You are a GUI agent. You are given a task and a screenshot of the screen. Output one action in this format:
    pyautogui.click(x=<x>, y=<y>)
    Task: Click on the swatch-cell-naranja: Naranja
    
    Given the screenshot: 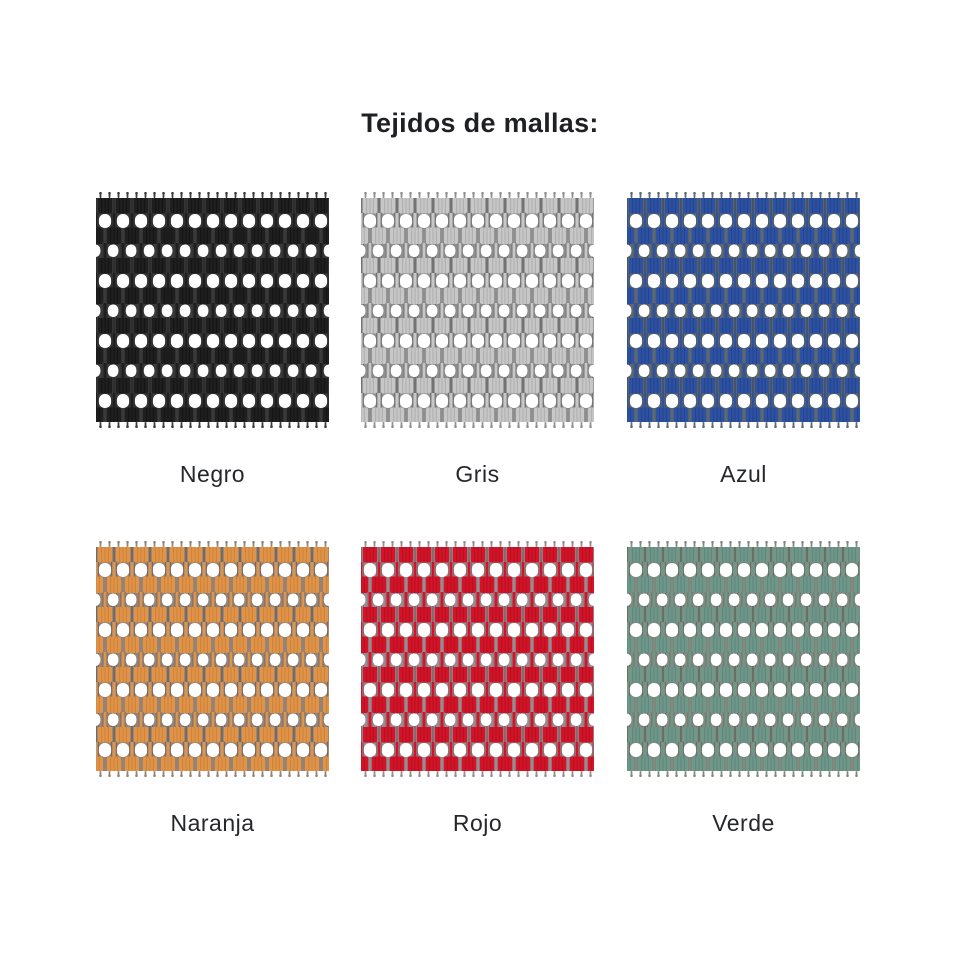 What is the action you would take?
    pyautogui.click(x=212, y=689)
    